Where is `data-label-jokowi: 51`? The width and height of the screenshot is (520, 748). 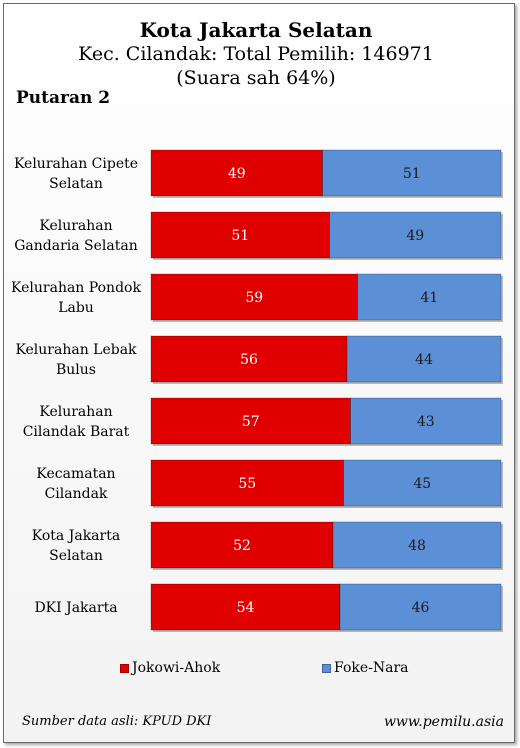
data-label-jokowi: 51 is located at coordinates (240, 236).